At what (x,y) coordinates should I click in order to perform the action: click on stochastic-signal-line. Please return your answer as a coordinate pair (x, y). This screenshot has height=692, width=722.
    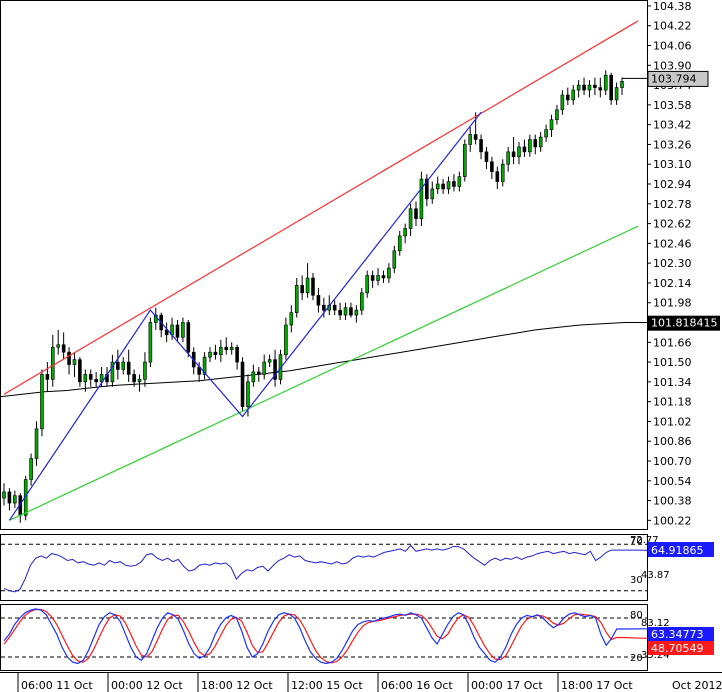
    Looking at the image, I should click on (325, 636).